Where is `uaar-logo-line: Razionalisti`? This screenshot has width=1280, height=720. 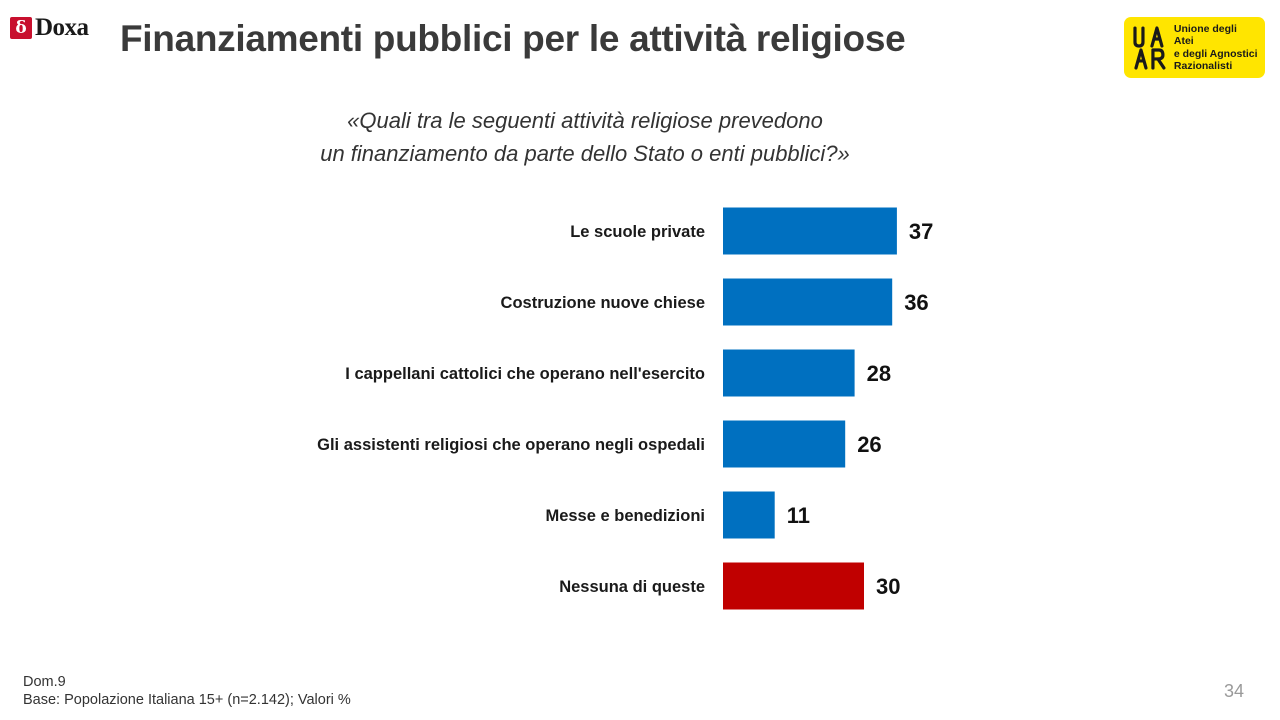 uaar-logo-line: Razionalisti is located at coordinates (1203, 66).